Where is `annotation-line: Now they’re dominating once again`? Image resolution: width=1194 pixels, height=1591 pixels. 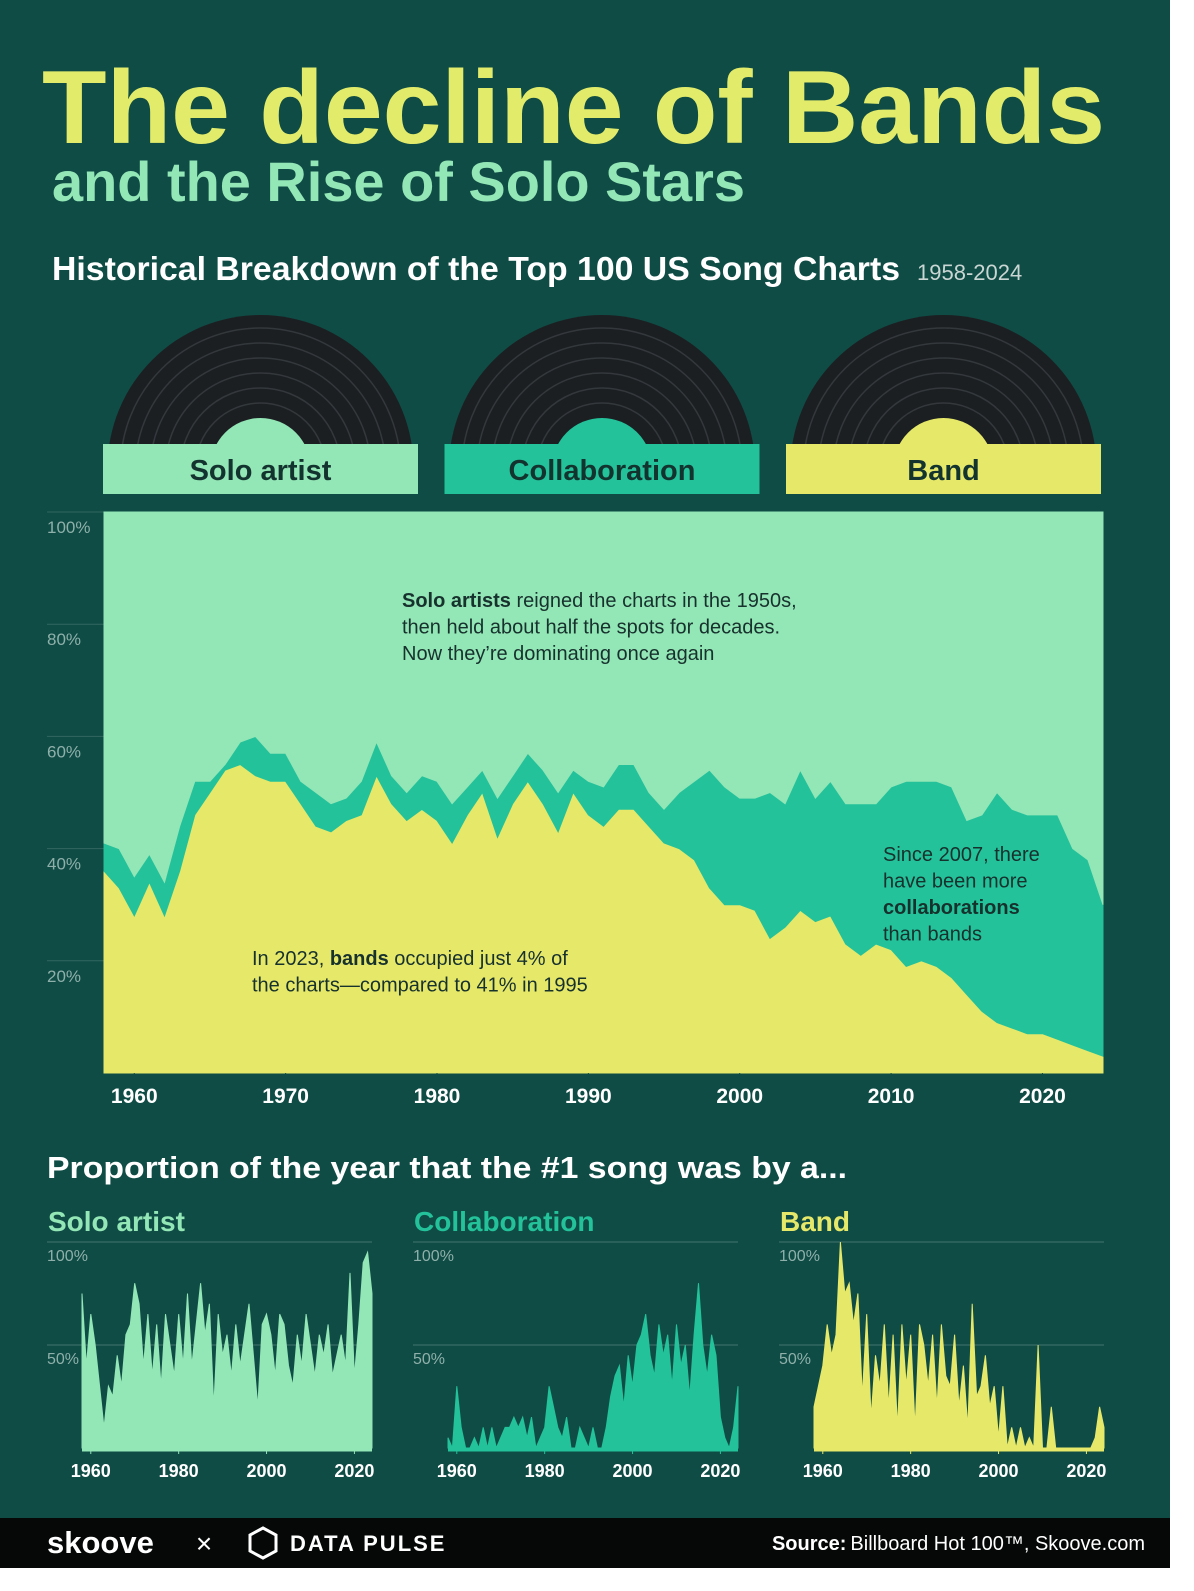
annotation-line: Now they’re dominating once again is located at coordinates (558, 654).